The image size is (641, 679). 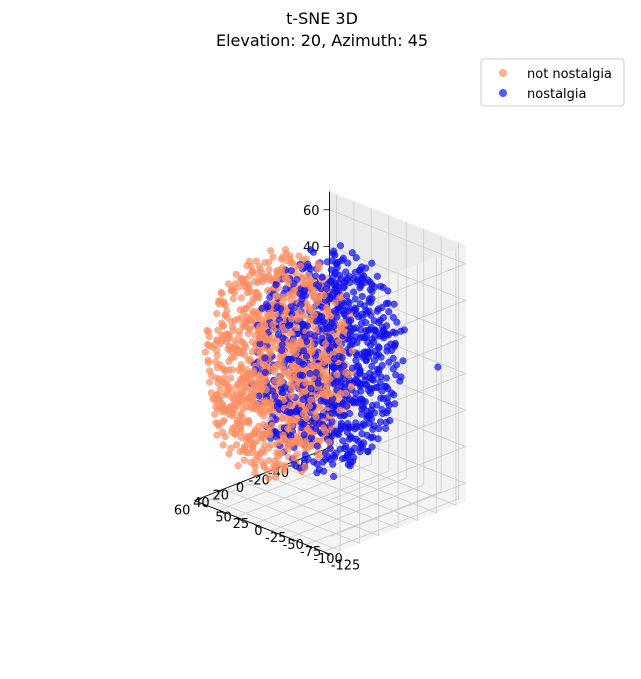 I want to click on x-tick-label: 20, so click(x=220, y=496).